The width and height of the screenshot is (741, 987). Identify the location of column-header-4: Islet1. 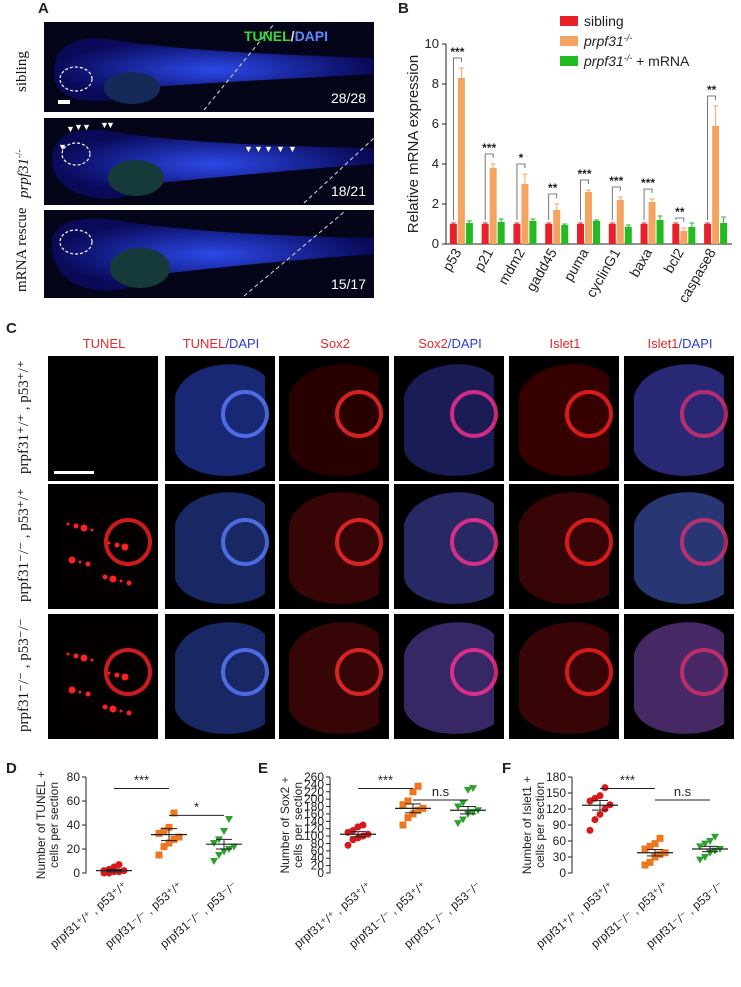
(565, 343).